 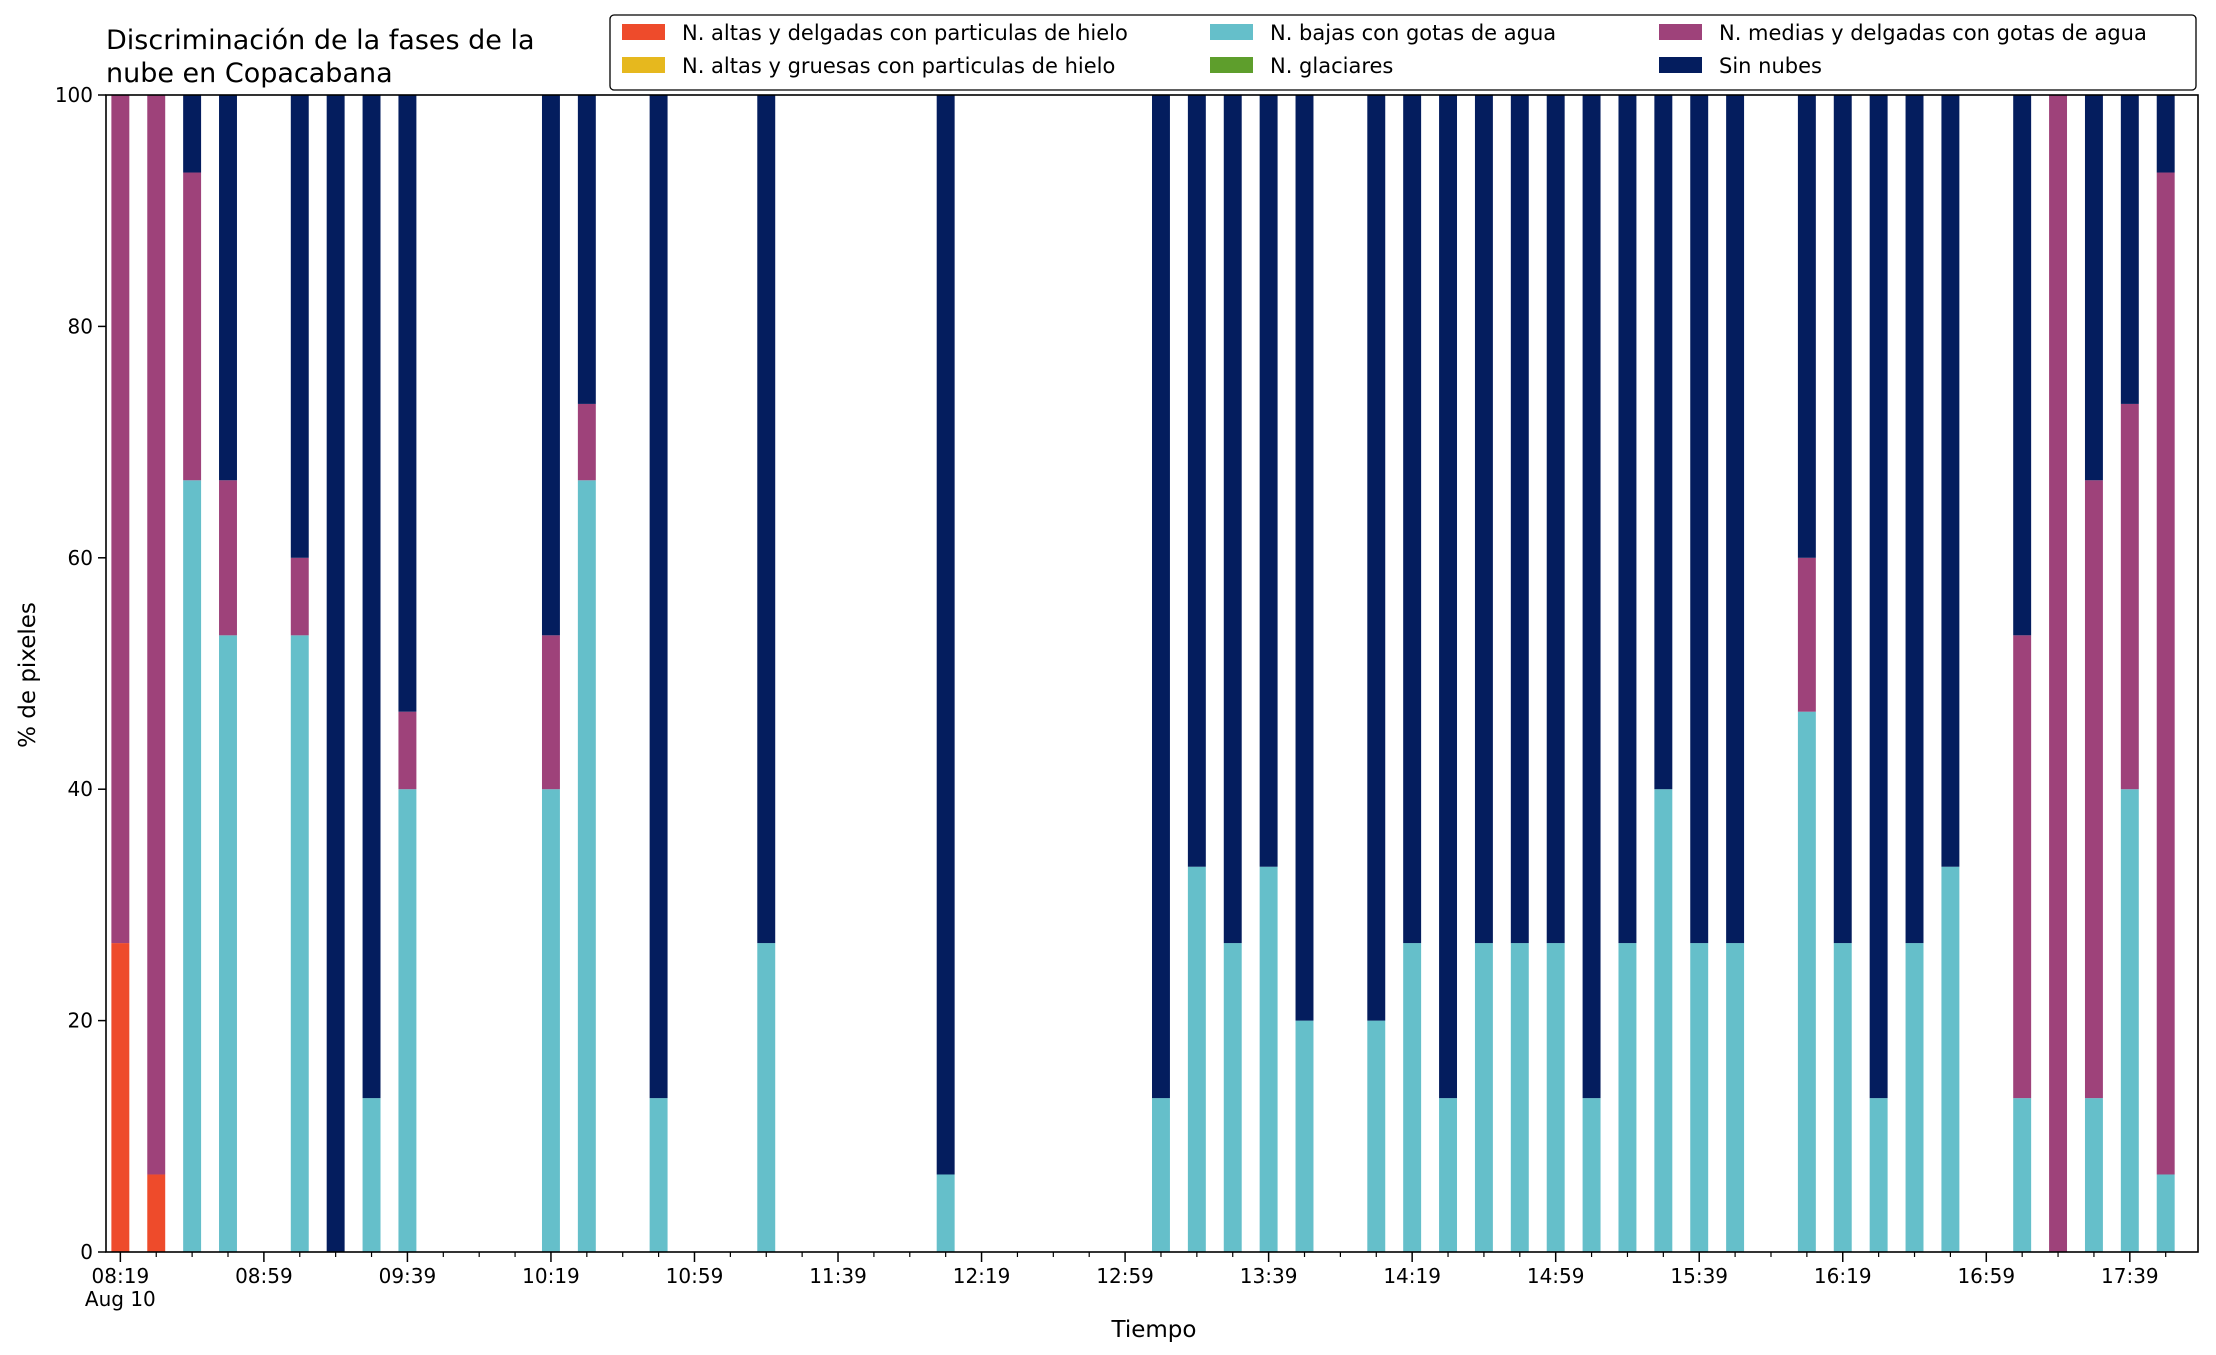 I want to click on legend-entry: N. medias y delgadas con gotas de agua, so click(x=1903, y=33).